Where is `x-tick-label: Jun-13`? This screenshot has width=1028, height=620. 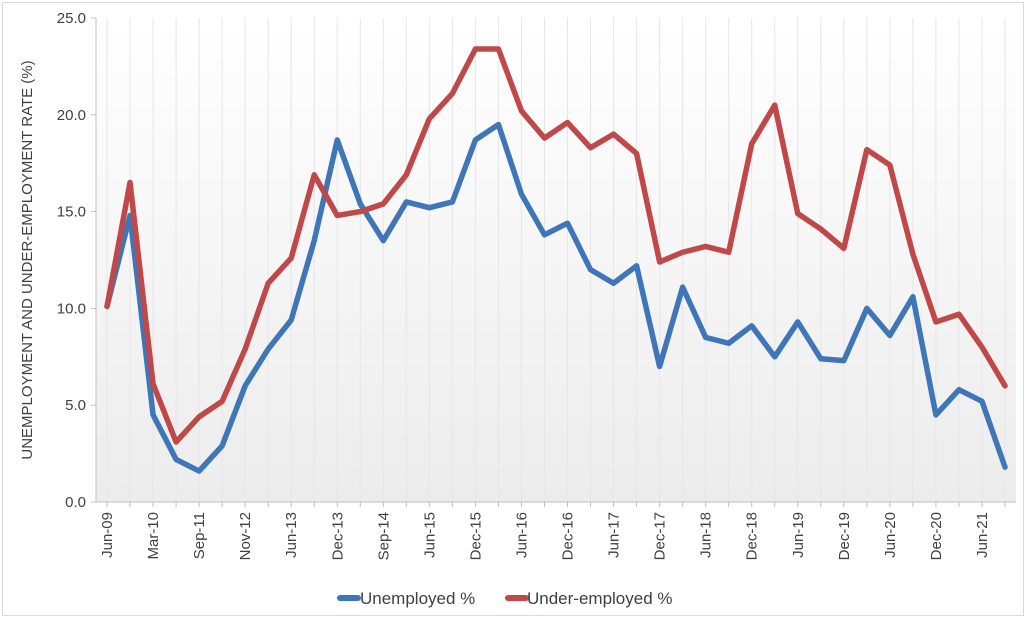 x-tick-label: Jun-13 is located at coordinates (291, 535).